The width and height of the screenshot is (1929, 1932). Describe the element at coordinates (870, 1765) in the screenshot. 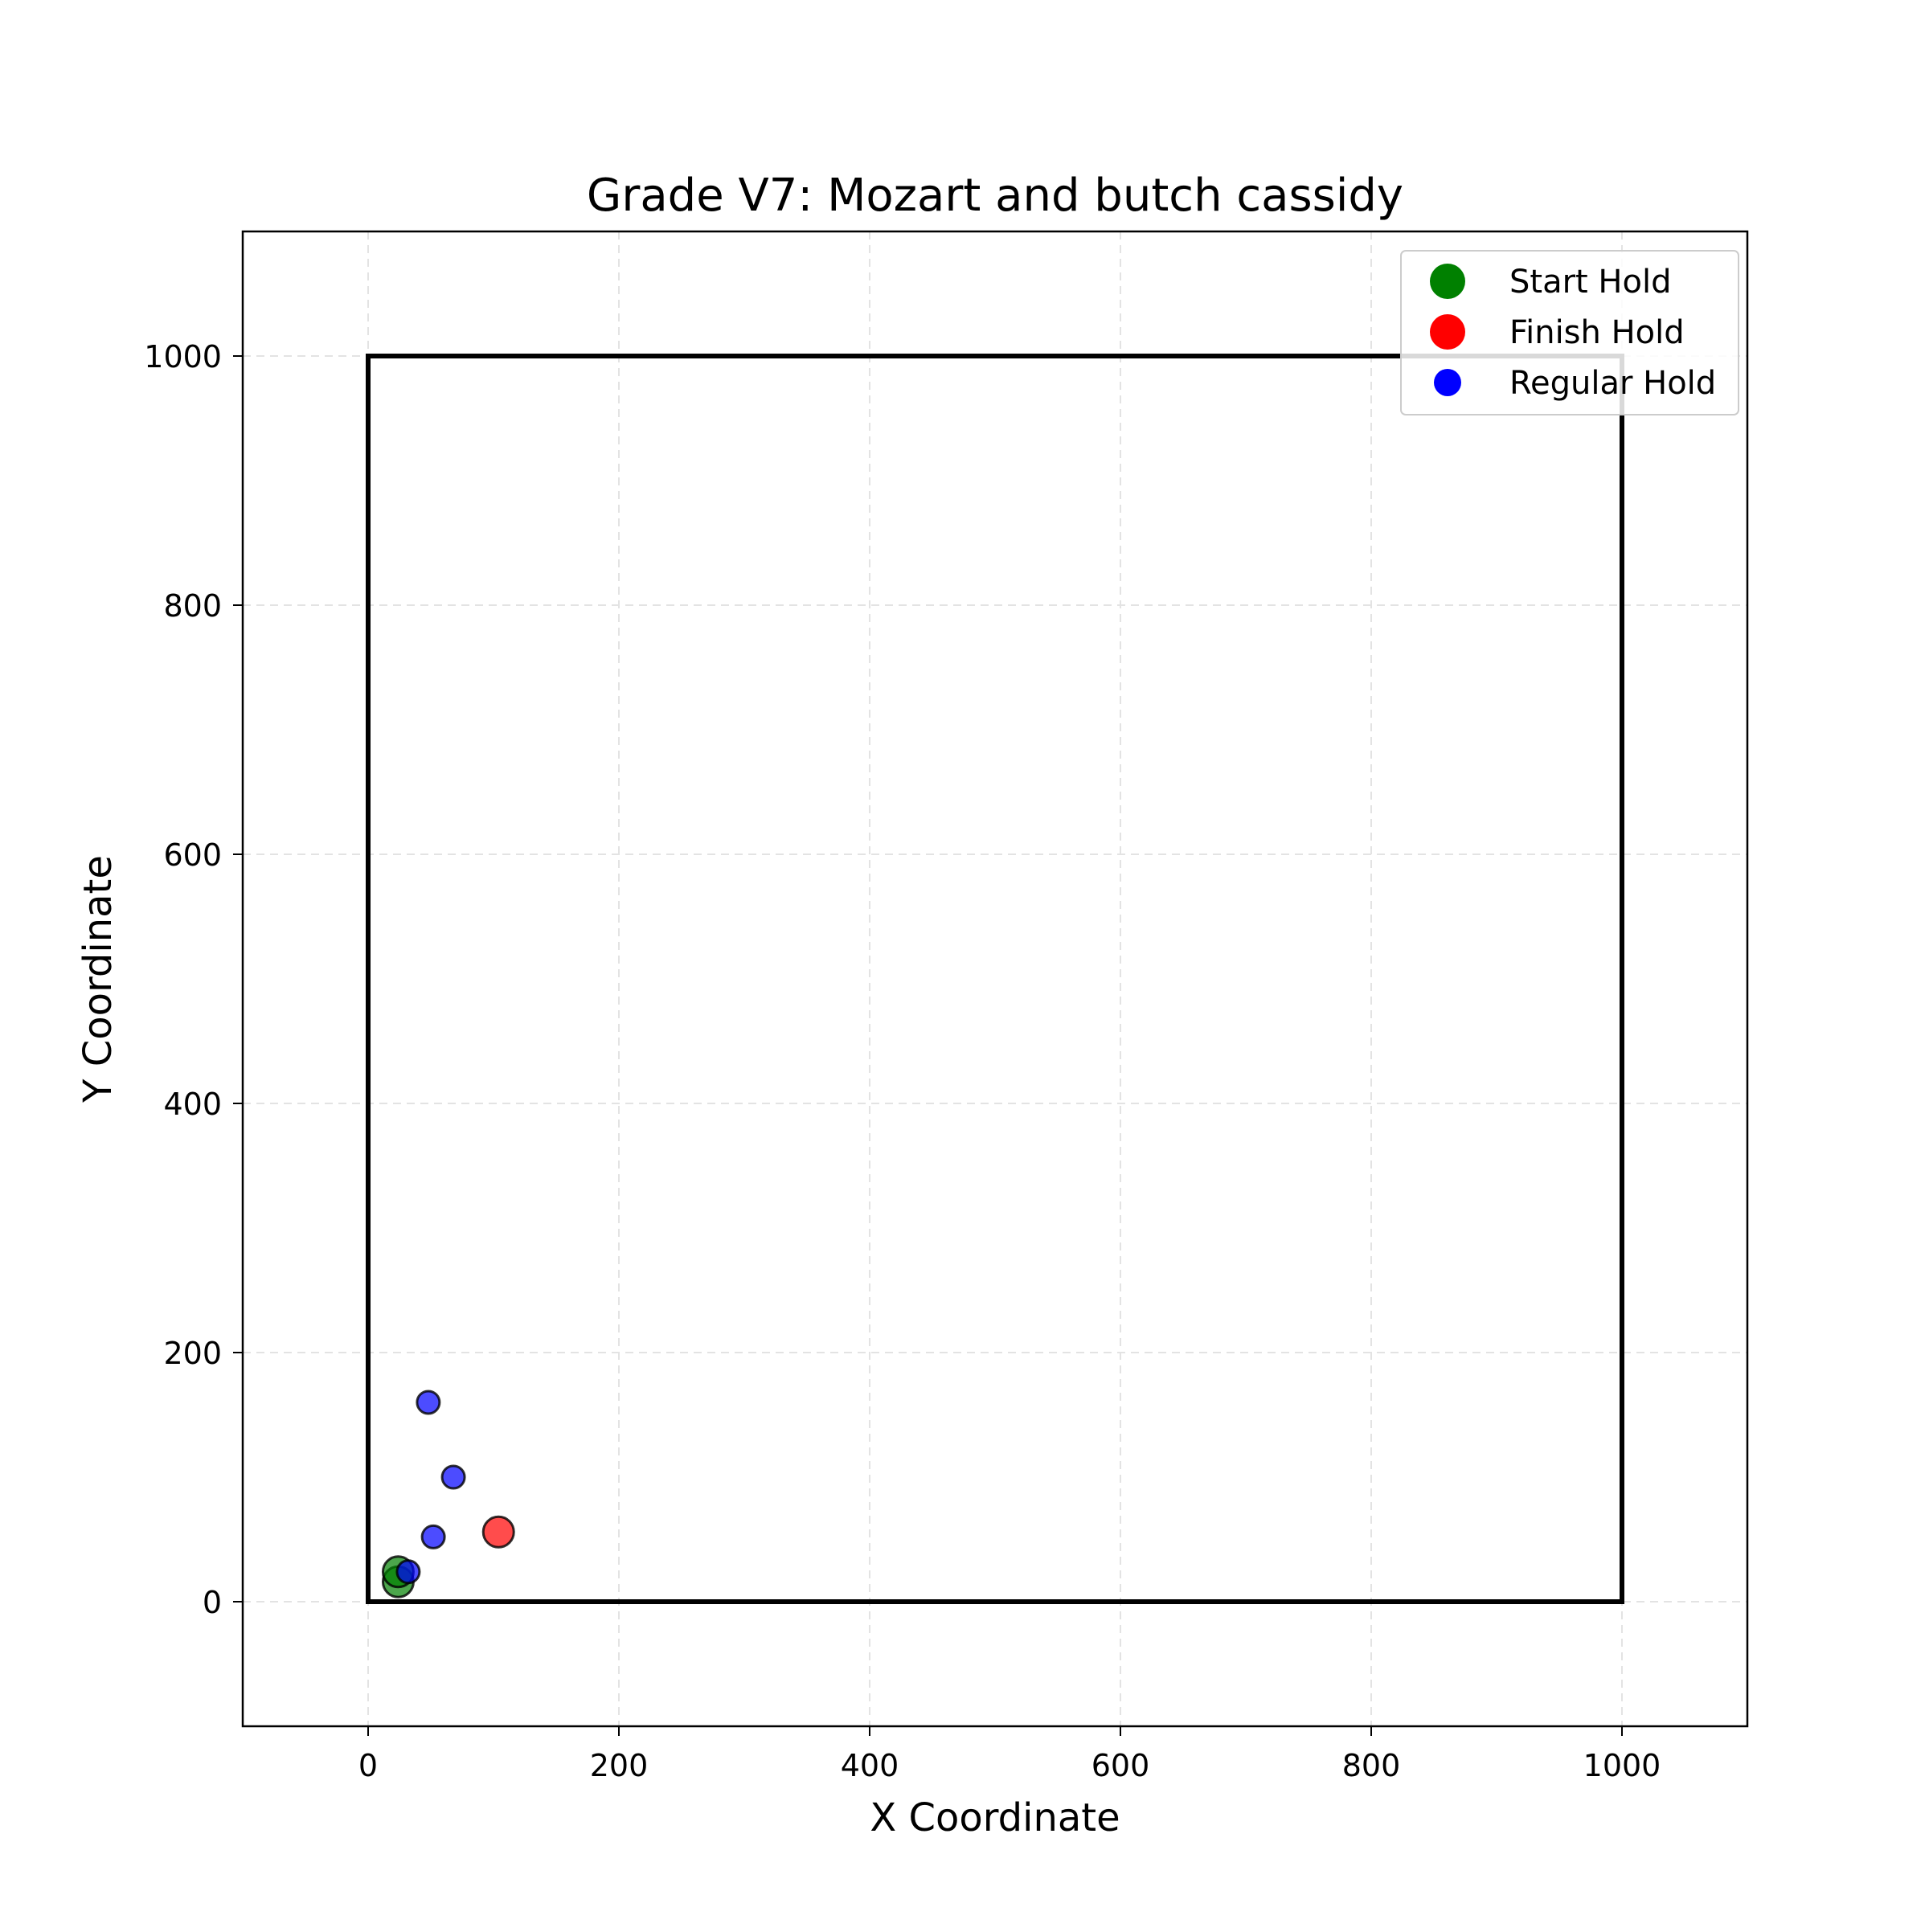

I see `x-tick-label: 400` at that location.